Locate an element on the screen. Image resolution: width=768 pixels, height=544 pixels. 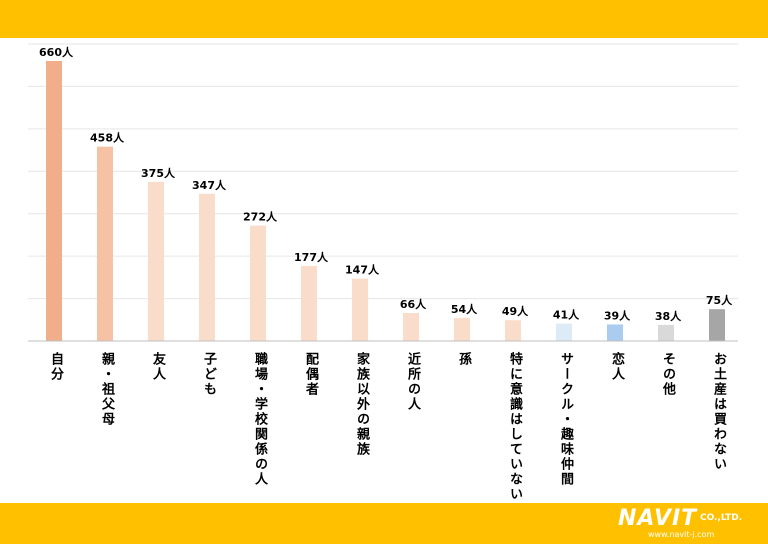
category-label-3: 子ども is located at coordinates (208, 374).